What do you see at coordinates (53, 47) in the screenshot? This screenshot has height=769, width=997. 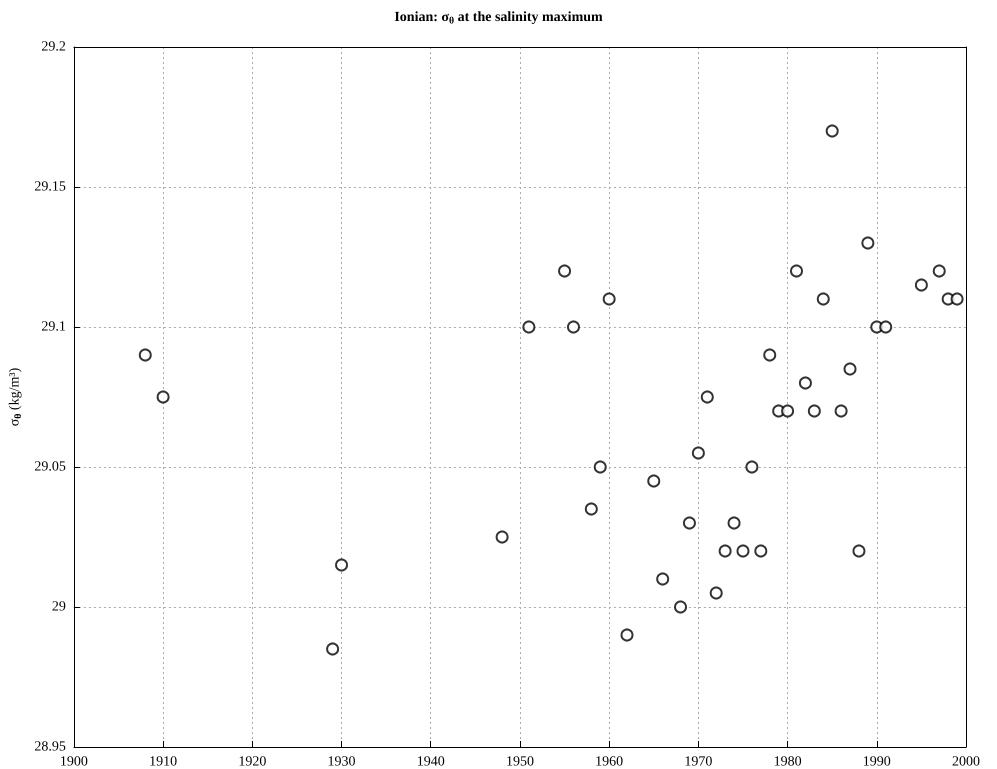 I see `y-tick-label: 29.2` at bounding box center [53, 47].